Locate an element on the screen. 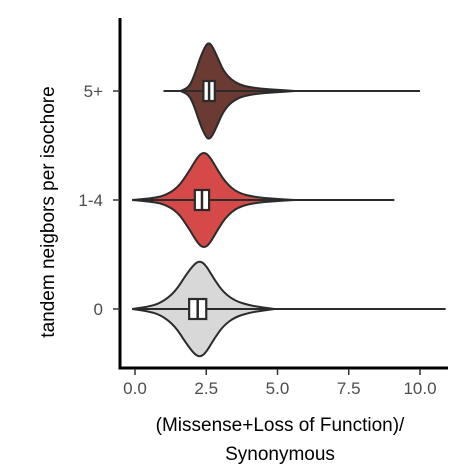 The image size is (453, 476). y-tick-label: 1-4 is located at coordinates (90, 200).